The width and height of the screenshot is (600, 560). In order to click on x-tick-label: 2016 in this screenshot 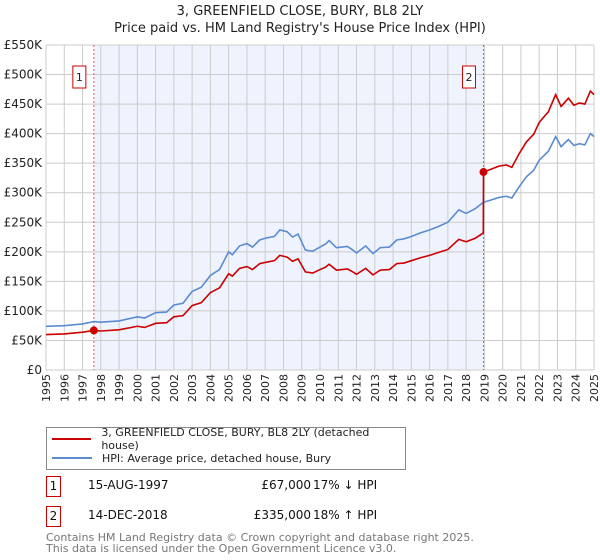, I will do `click(430, 388)`.